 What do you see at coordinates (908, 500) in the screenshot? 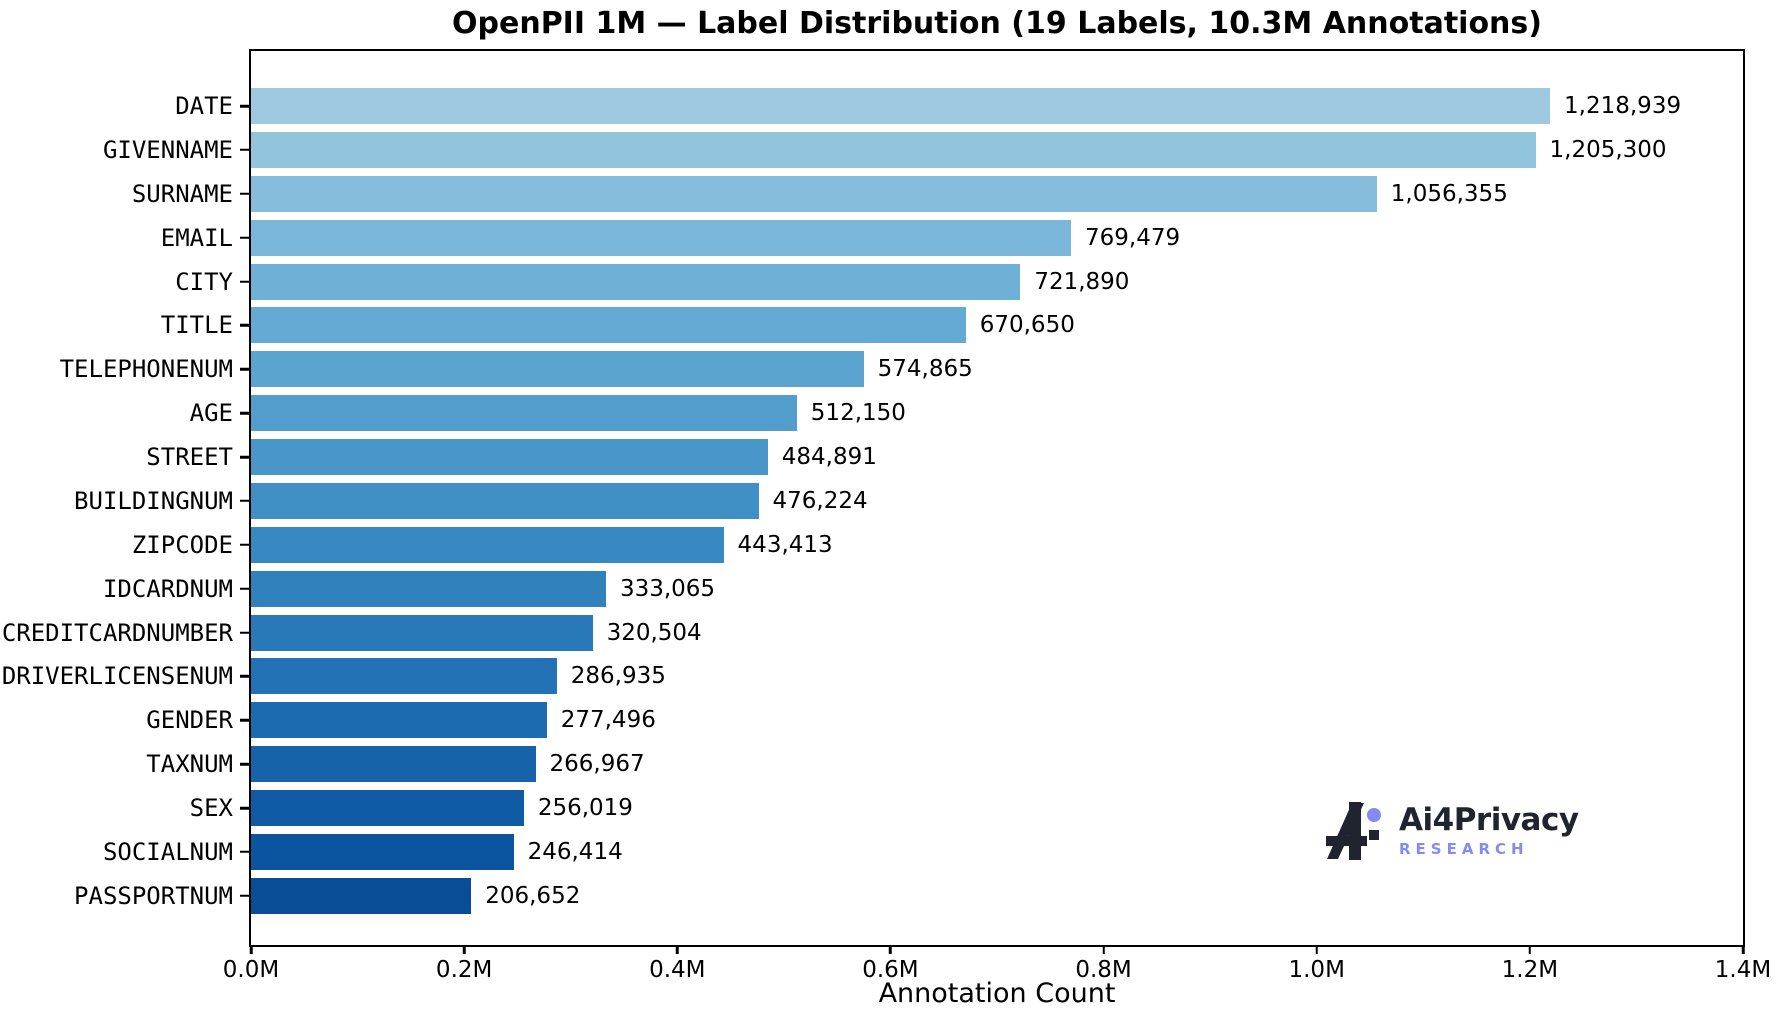
I see `bar-row: BUILDINGNUM 476,224` at bounding box center [908, 500].